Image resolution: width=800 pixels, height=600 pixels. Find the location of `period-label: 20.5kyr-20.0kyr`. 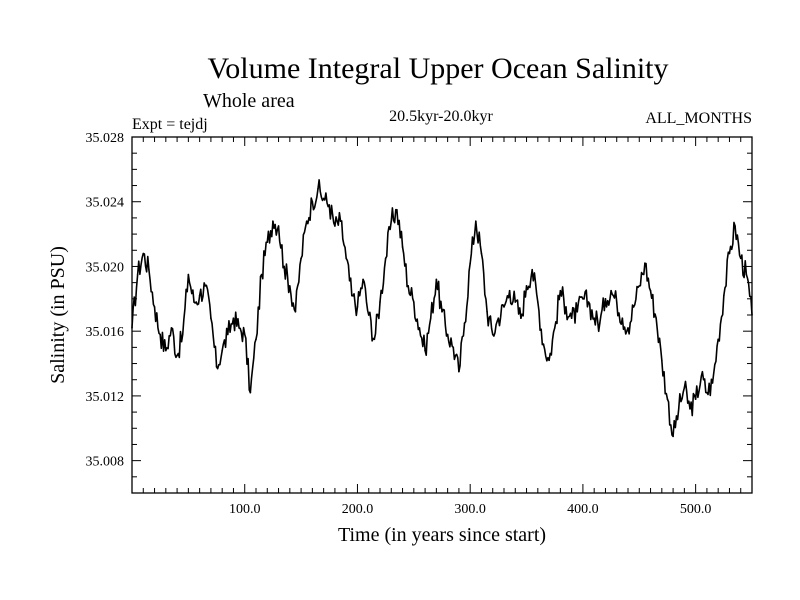

period-label: 20.5kyr-20.0kyr is located at coordinates (441, 116).